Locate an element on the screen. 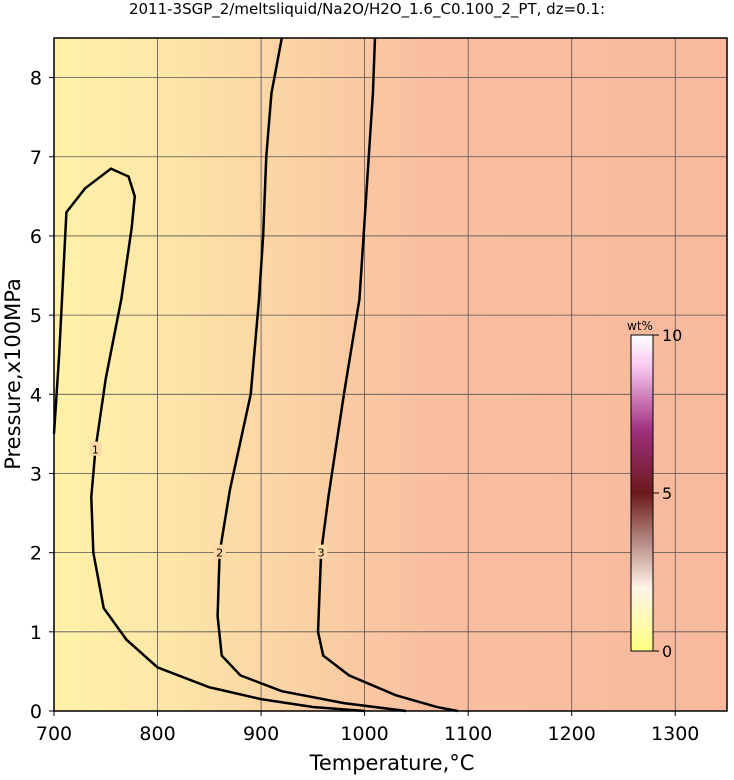 The height and width of the screenshot is (780, 734). y-tick-label: 7 is located at coordinates (36, 158).